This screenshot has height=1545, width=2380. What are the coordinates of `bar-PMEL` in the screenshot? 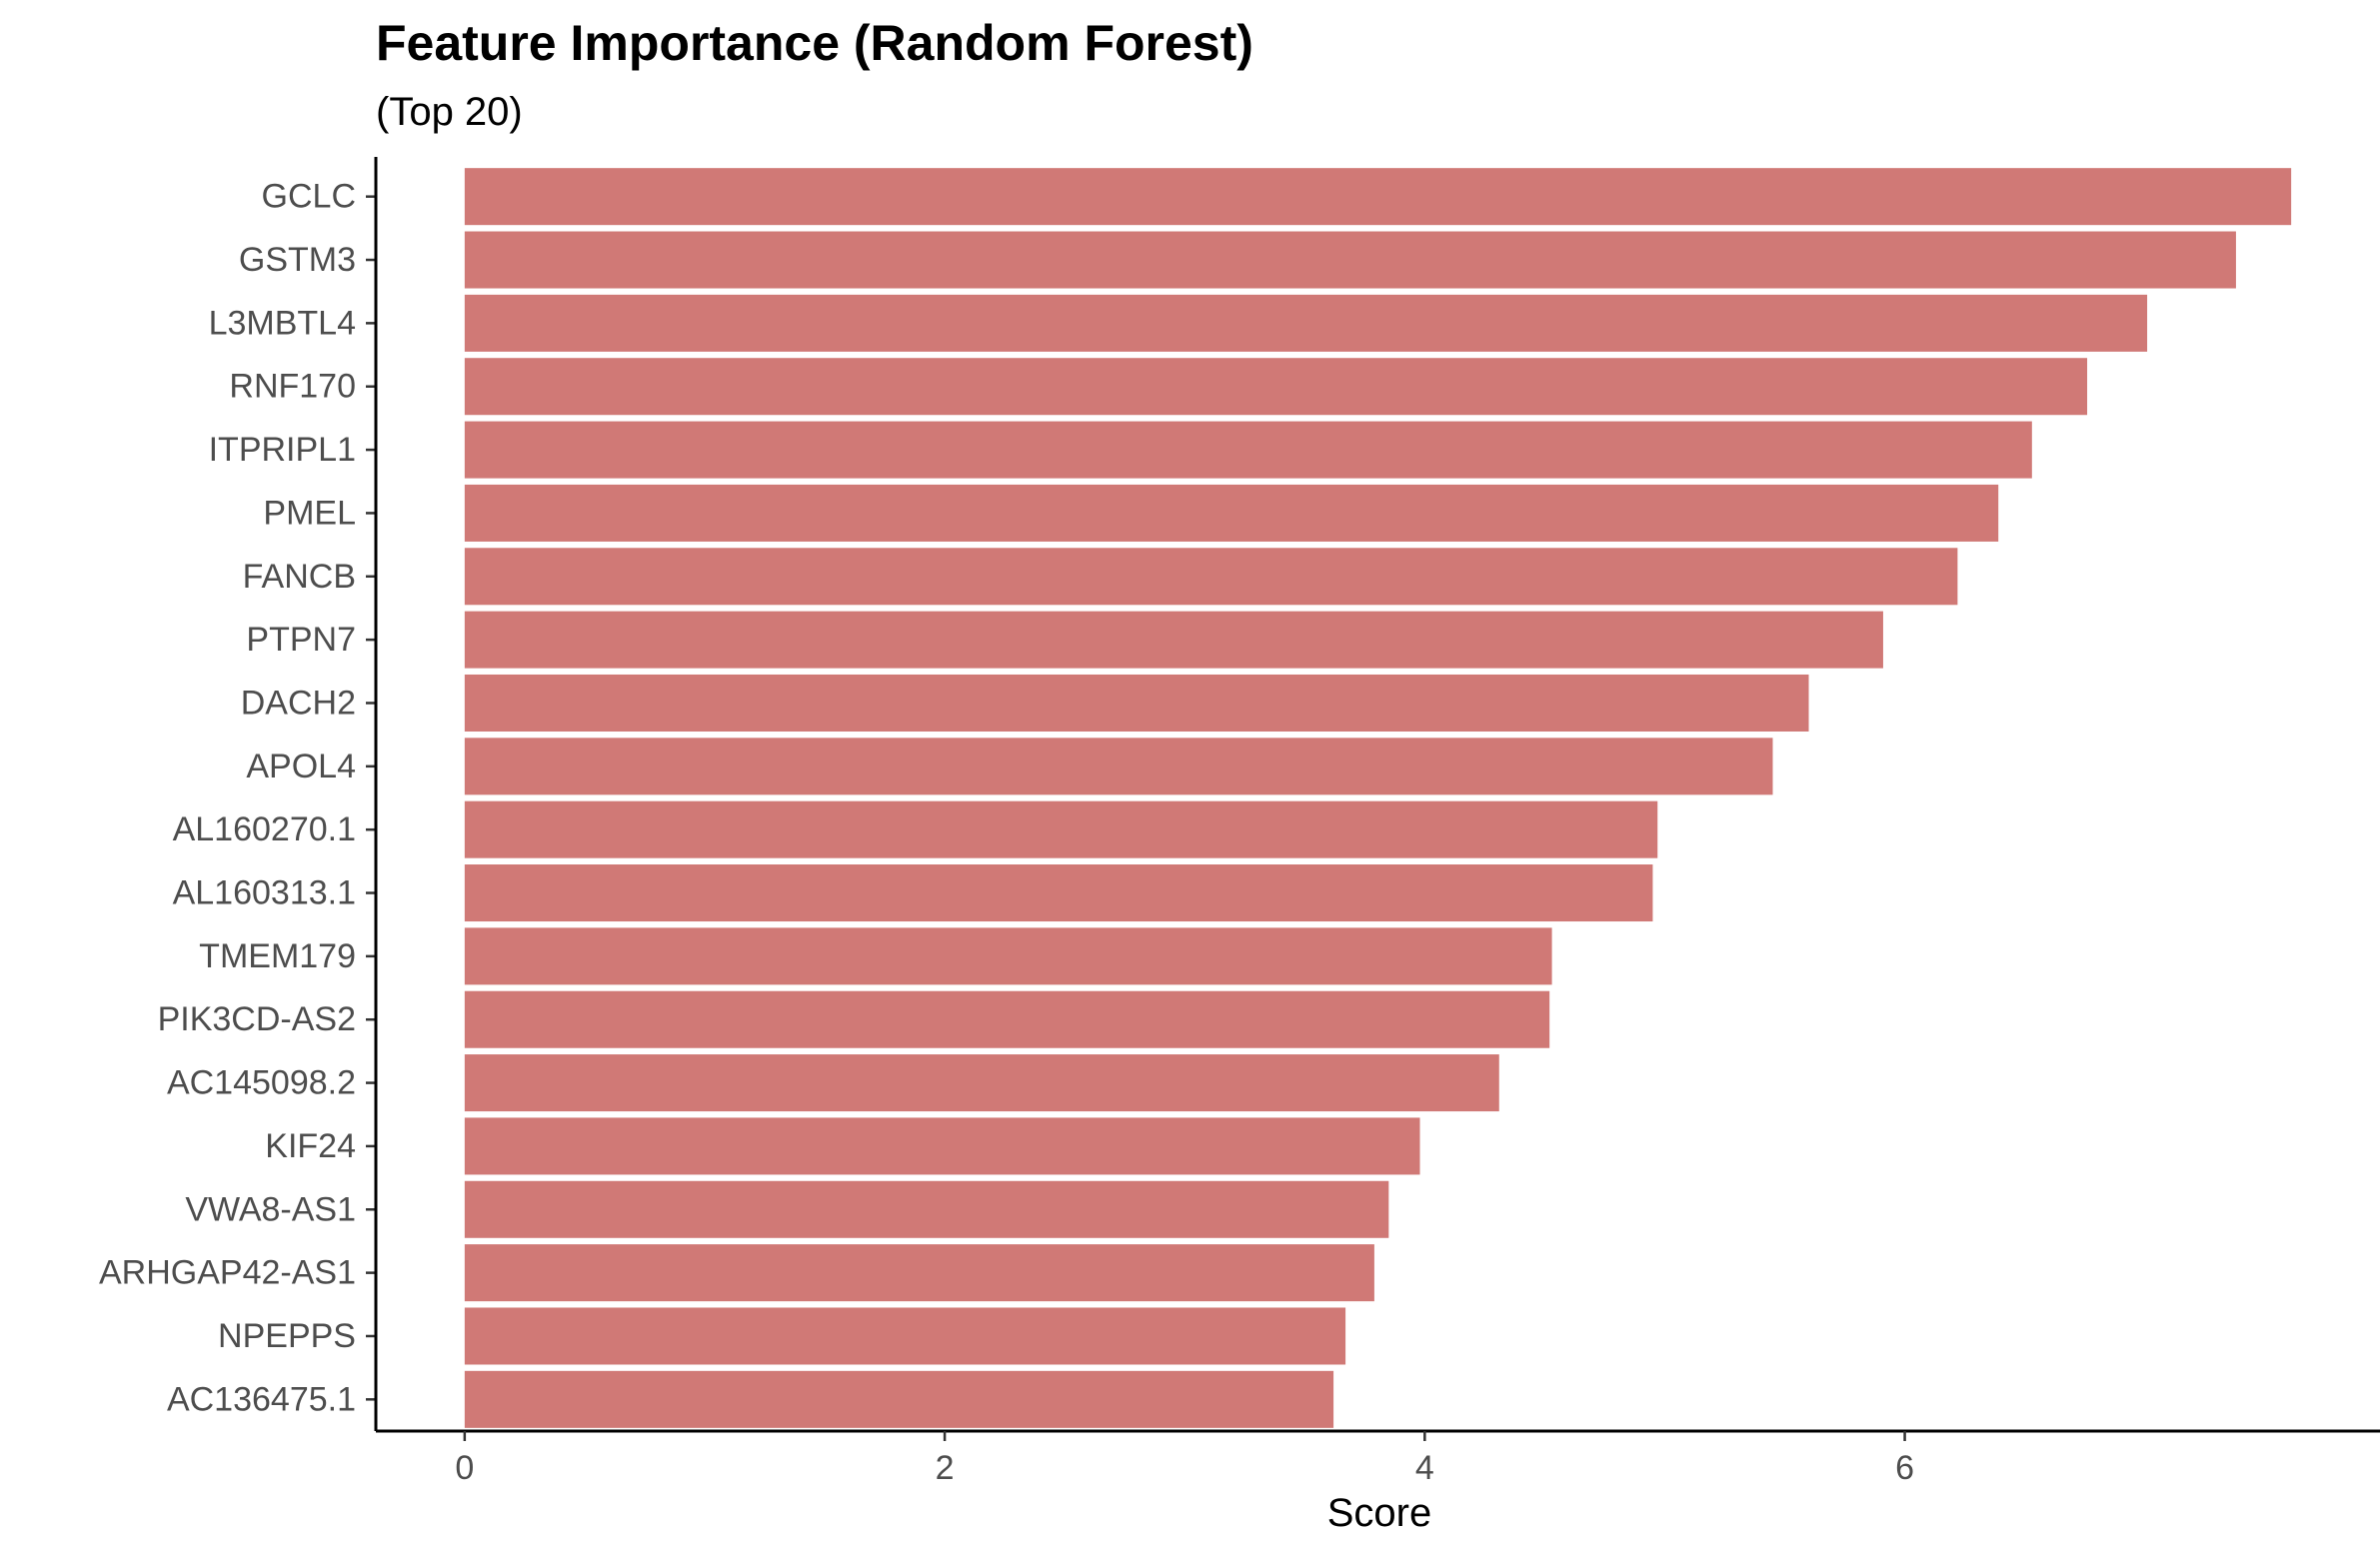 It's located at (1231, 513).